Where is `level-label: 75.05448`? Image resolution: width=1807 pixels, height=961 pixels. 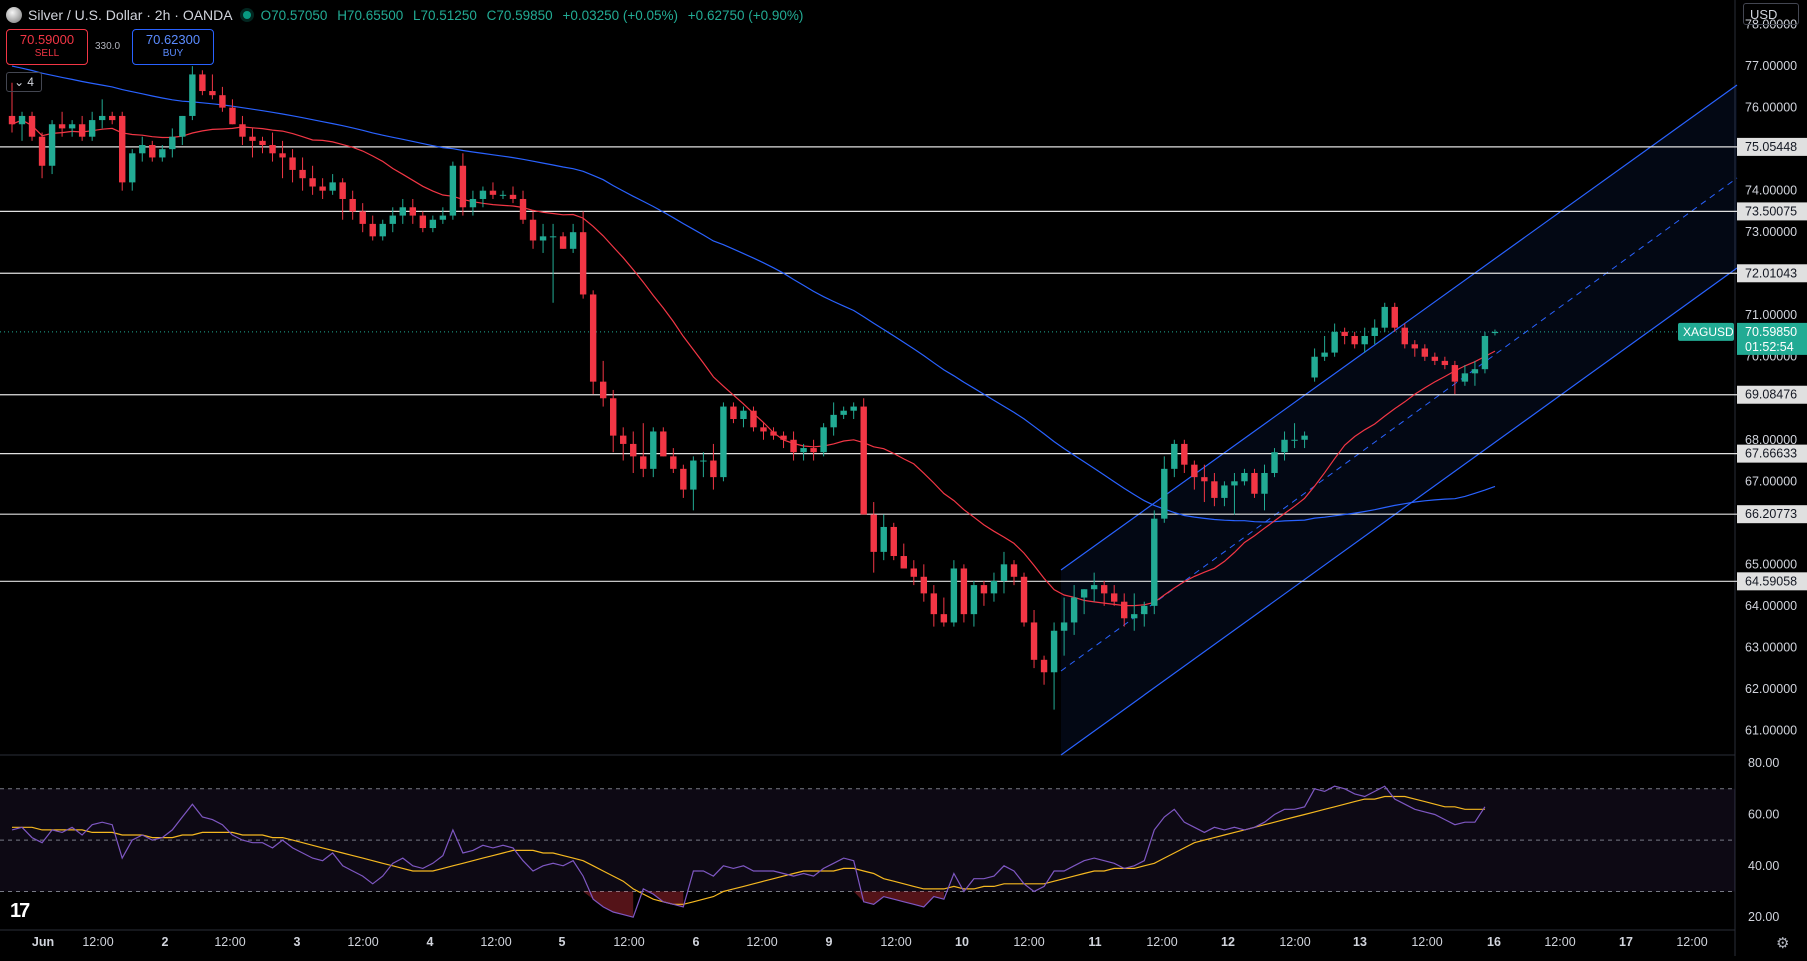
level-label: 75.05448 is located at coordinates (1771, 147).